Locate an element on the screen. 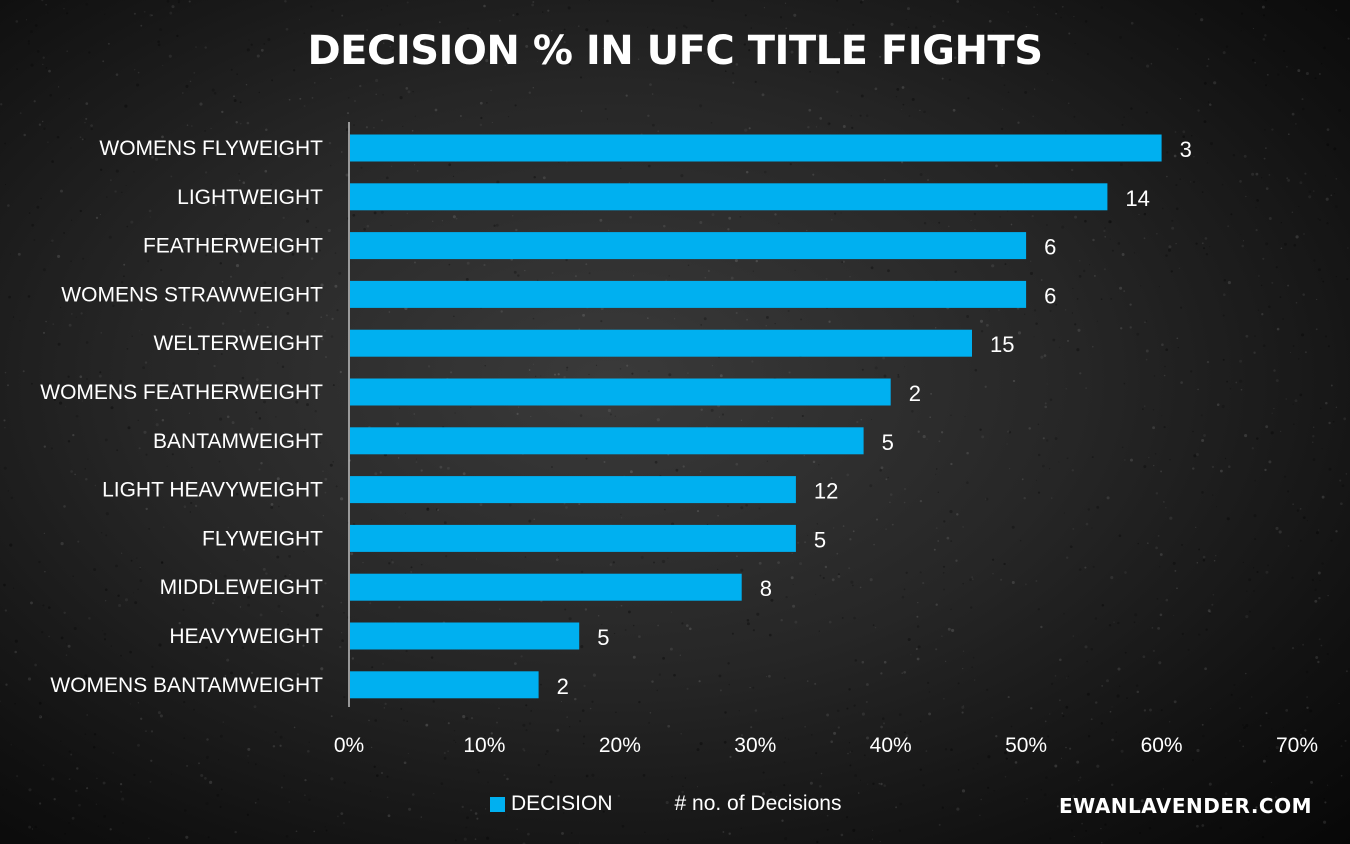 Image resolution: width=1350 pixels, height=844 pixels. legend-swatch is located at coordinates (497, 804).